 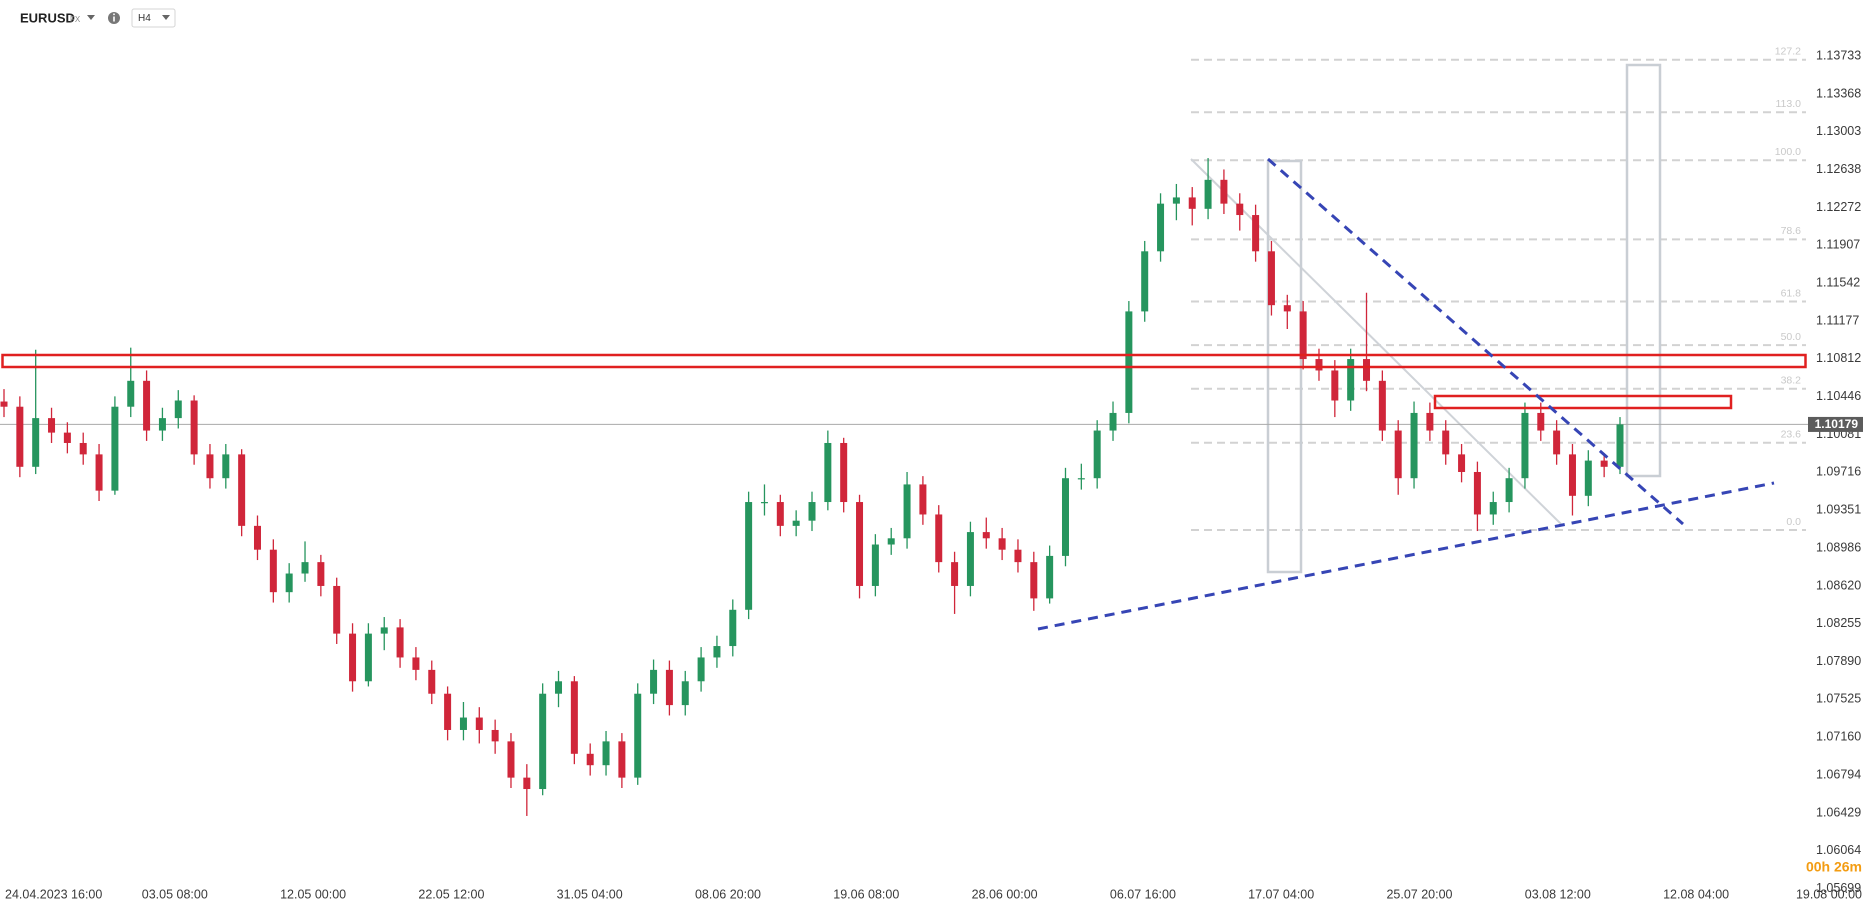 I want to click on y-tick-label: 1.07525, so click(x=1838, y=699).